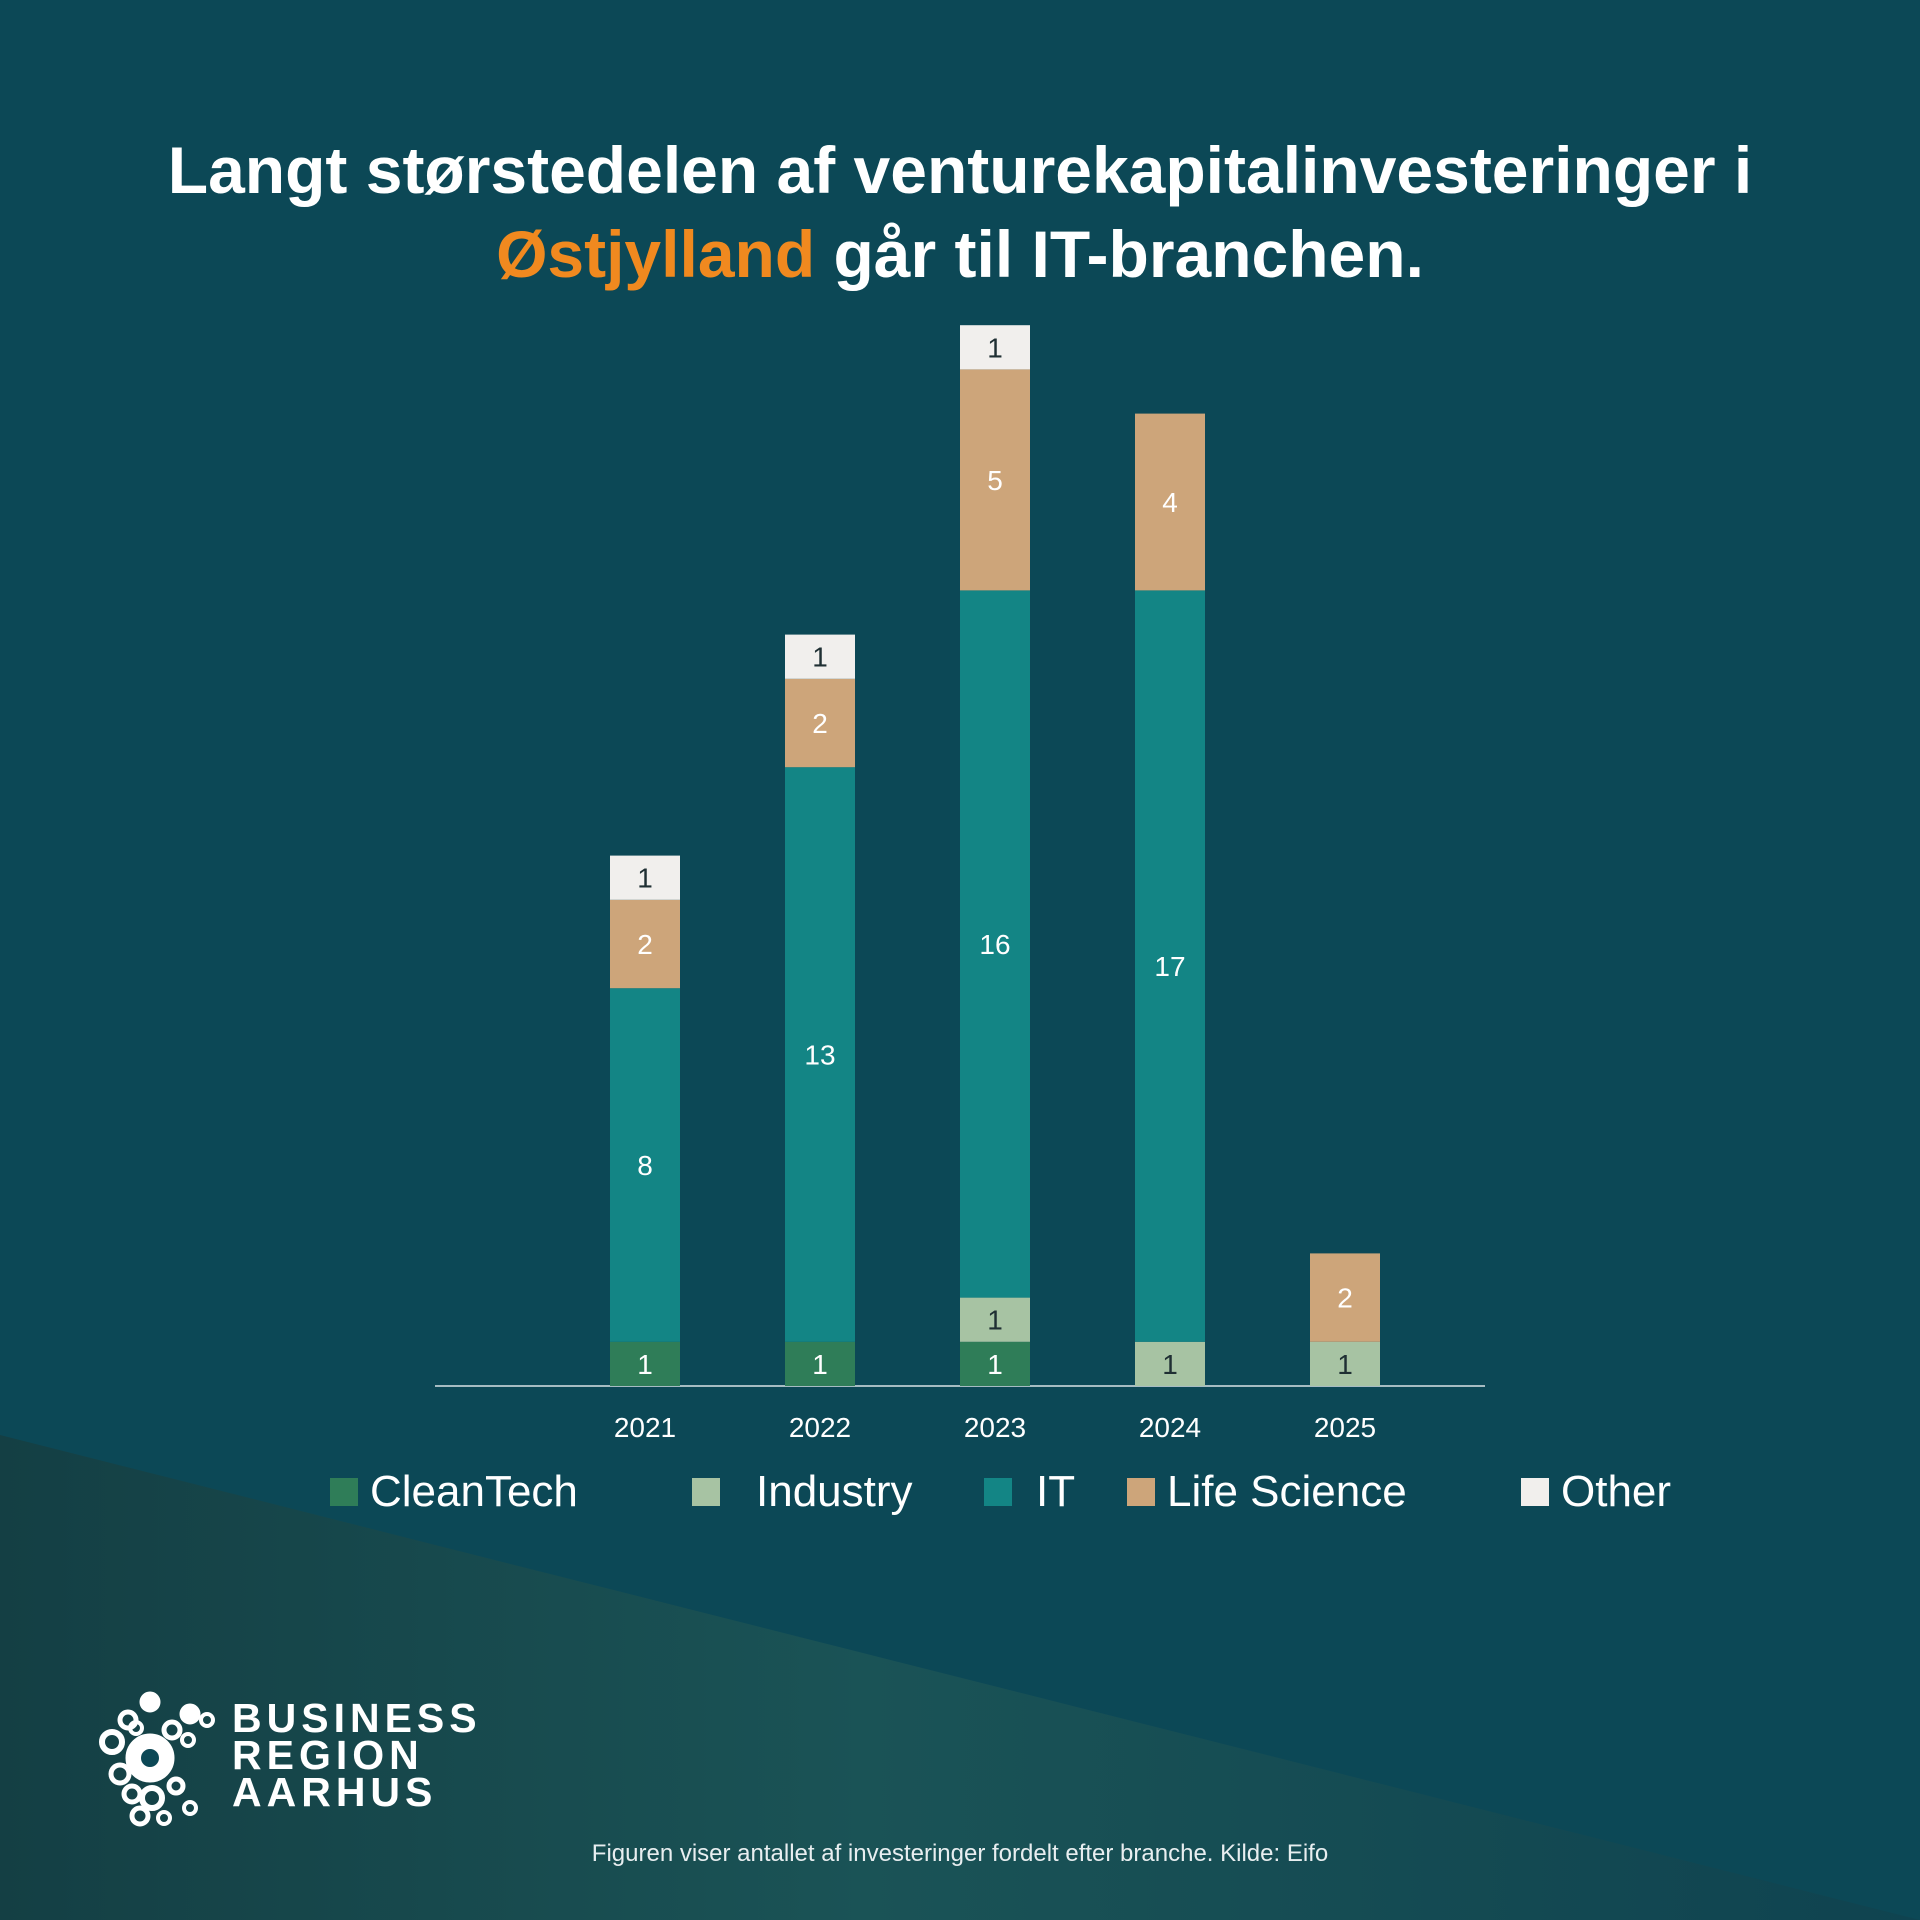 The height and width of the screenshot is (1920, 1920). I want to click on data-label-industry-2023: 1, so click(995, 1320).